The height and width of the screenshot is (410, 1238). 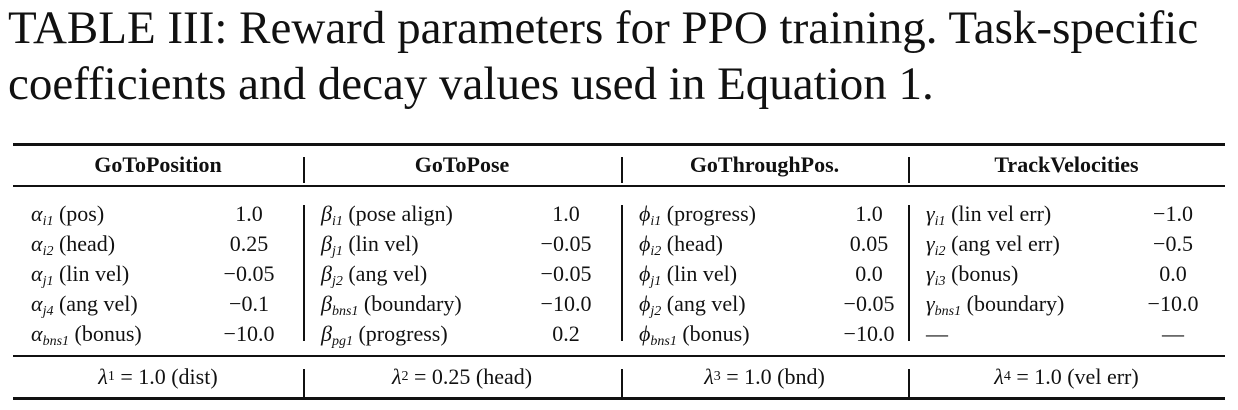 I want to click on parameter-label: βbns1 (boundary), so click(x=391, y=308).